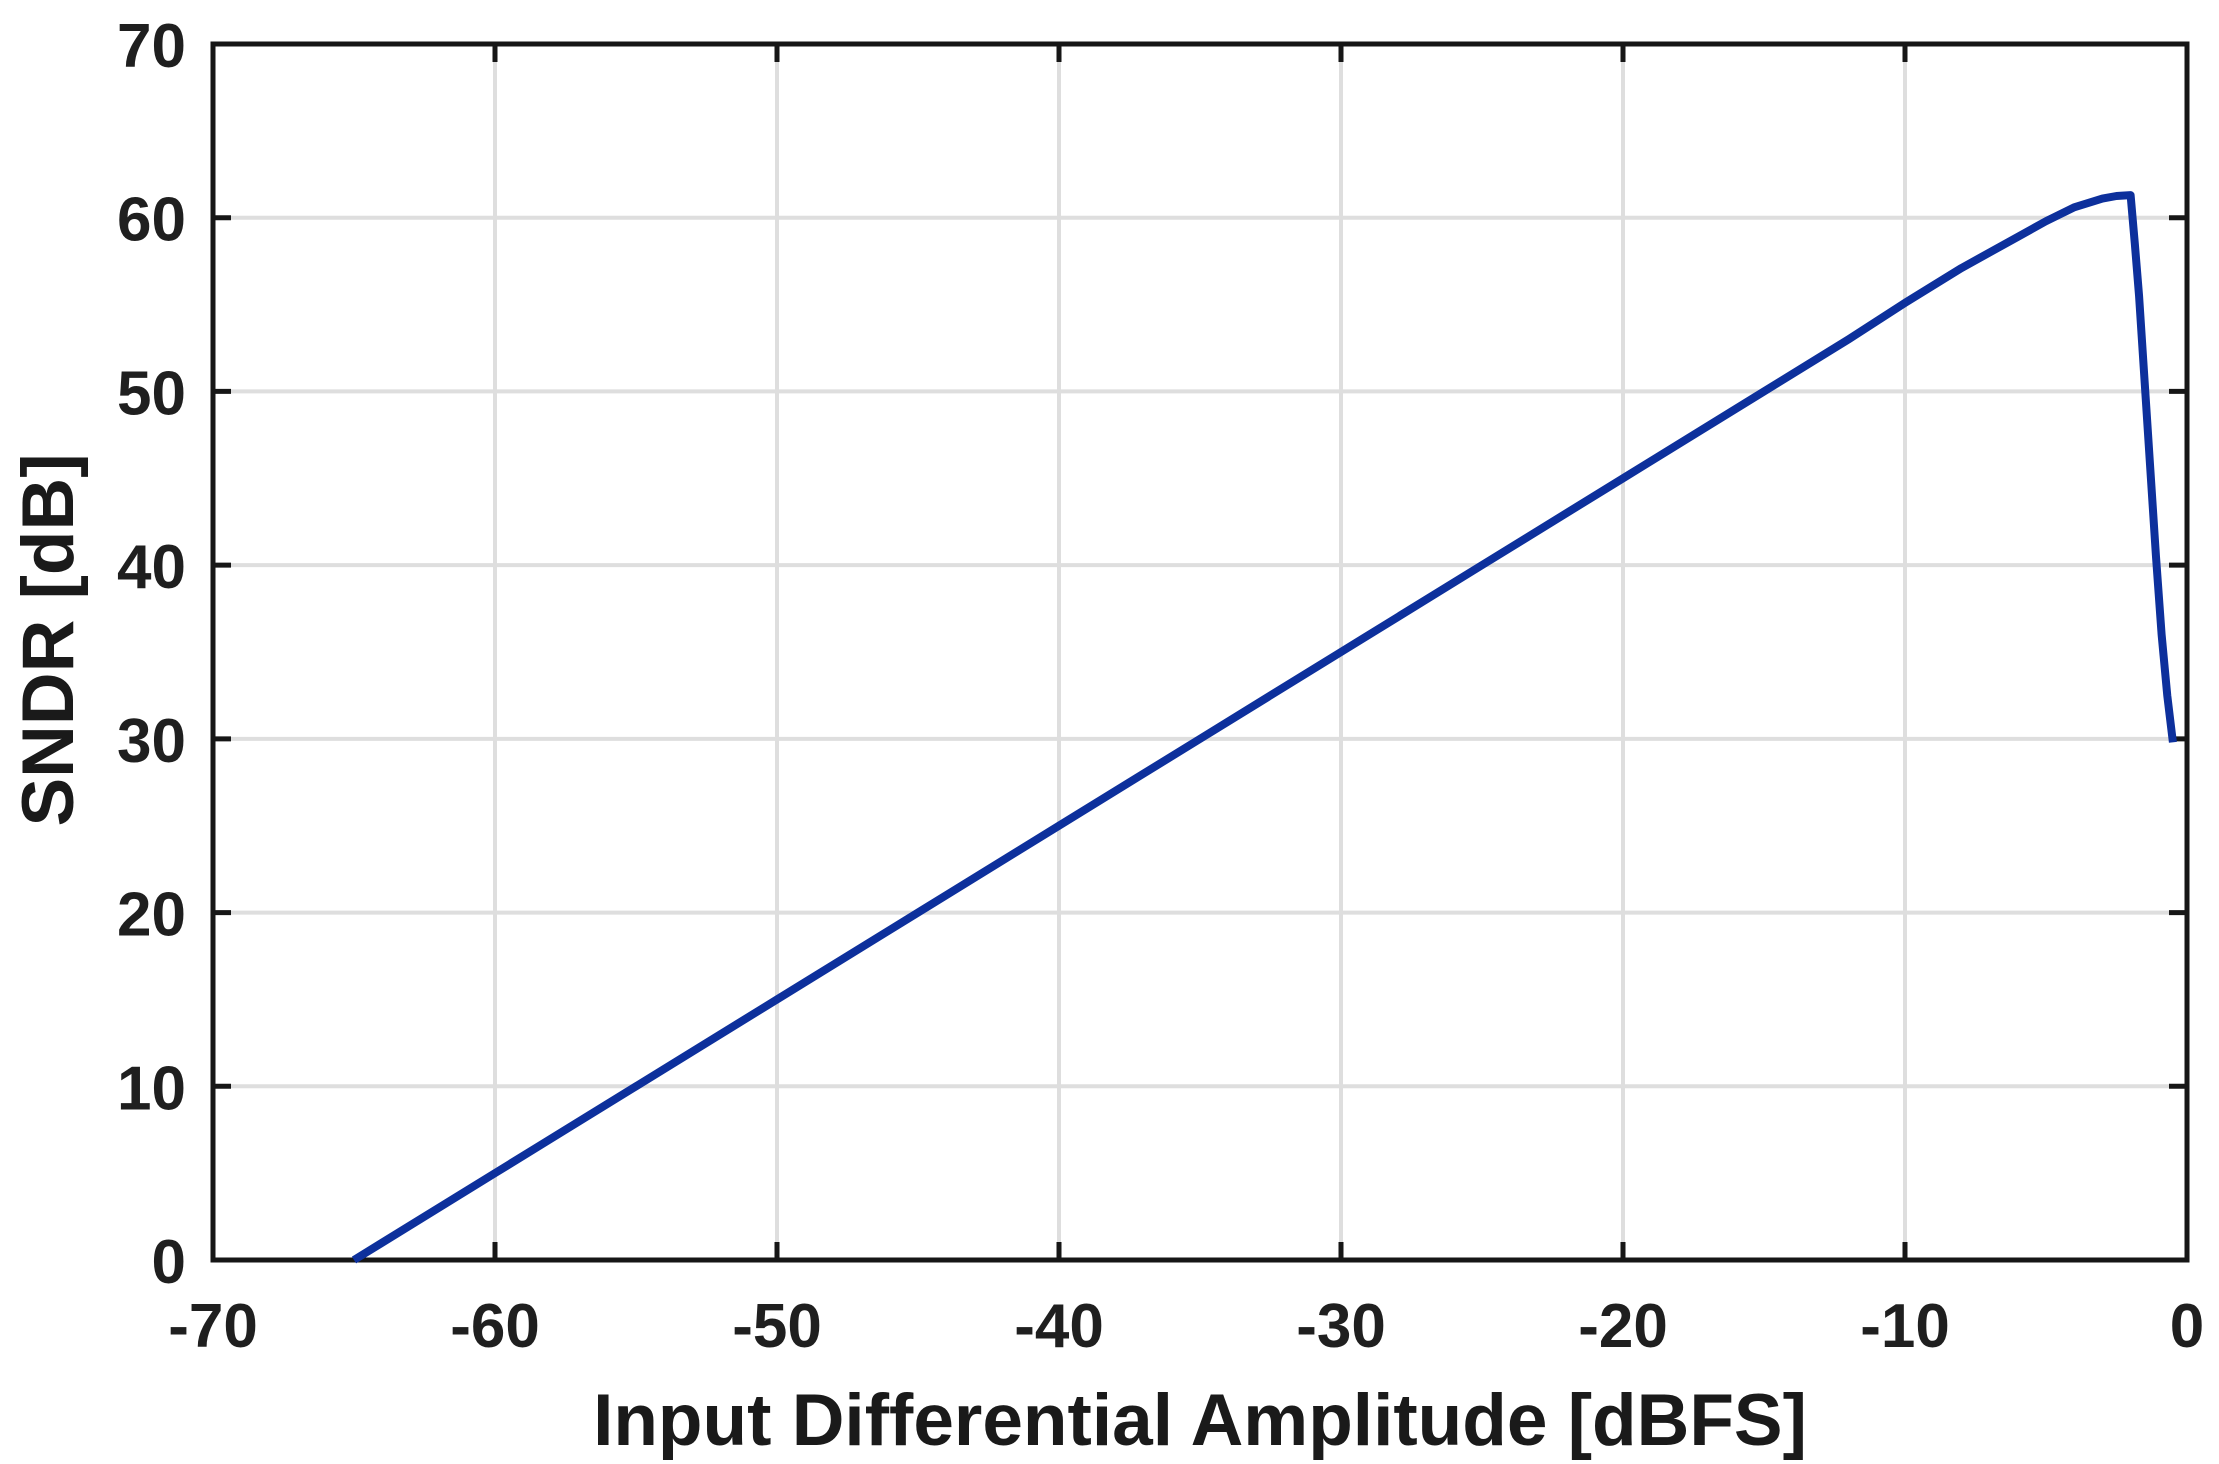 The image size is (2219, 1464). What do you see at coordinates (2187, 1326) in the screenshot?
I see `x-tick-label: 0` at bounding box center [2187, 1326].